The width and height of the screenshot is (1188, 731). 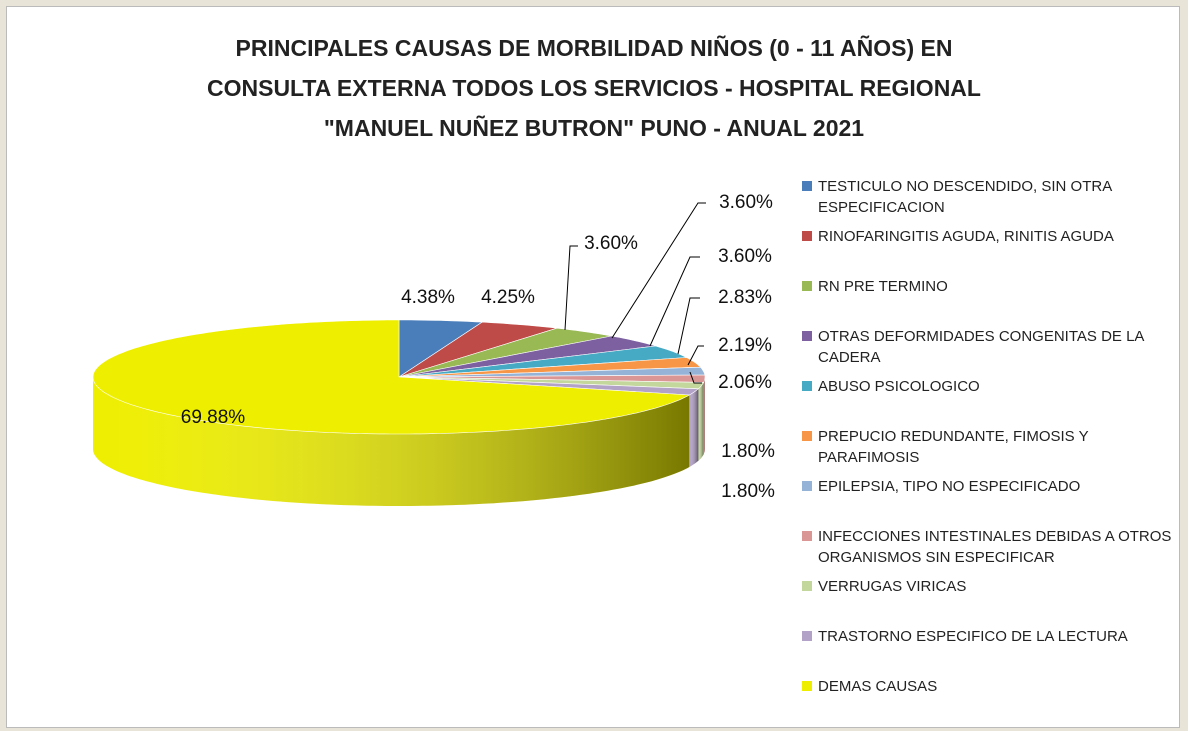 What do you see at coordinates (988, 601) in the screenshot?
I see `legend-item: VERRUGAS VIRICAS` at bounding box center [988, 601].